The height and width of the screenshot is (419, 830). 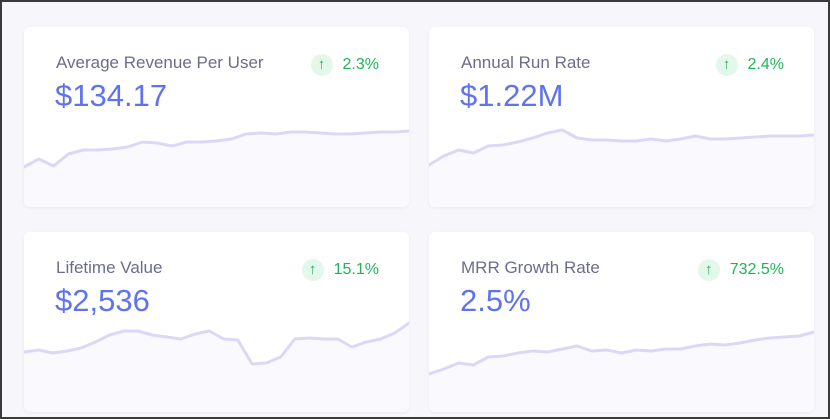 What do you see at coordinates (356, 269) in the screenshot?
I see `metric-change-value: 15.1%` at bounding box center [356, 269].